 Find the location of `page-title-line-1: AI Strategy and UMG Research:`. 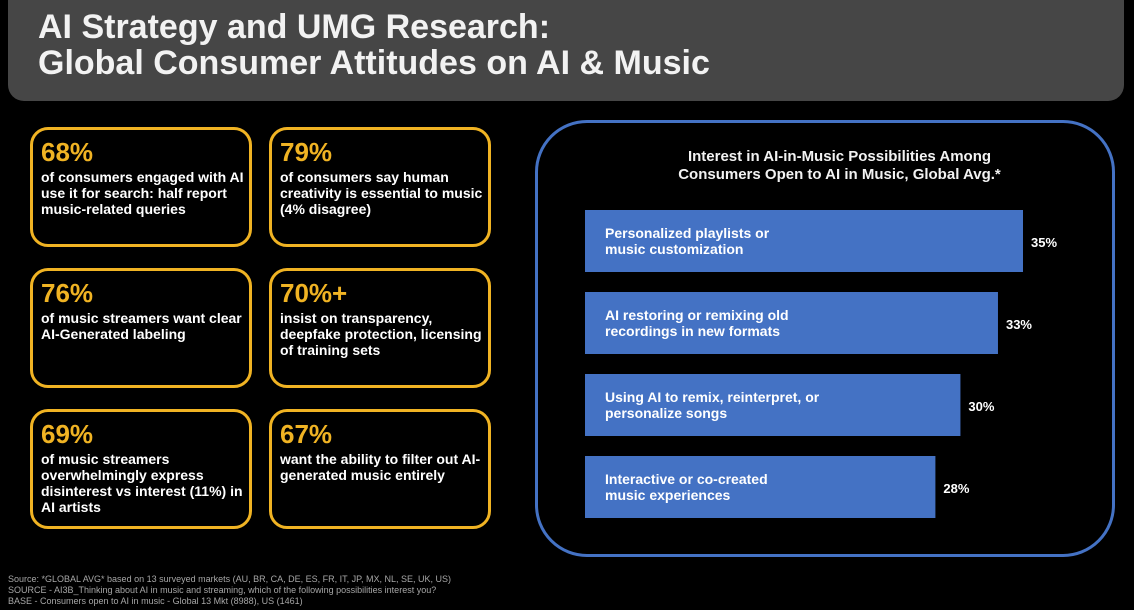

page-title-line-1: AI Strategy and UMG Research: is located at coordinates (294, 27).